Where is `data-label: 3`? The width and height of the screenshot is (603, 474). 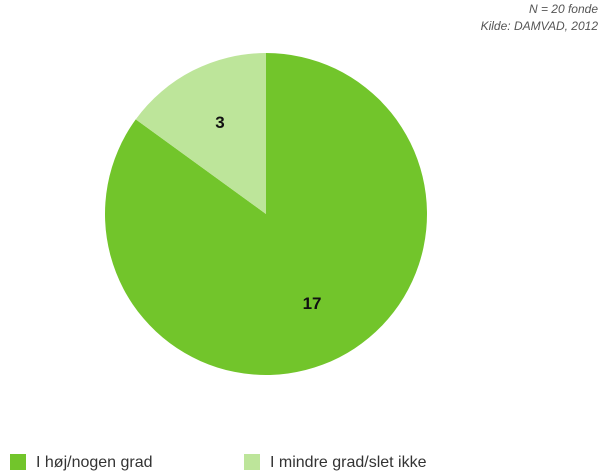 data-label: 3 is located at coordinates (219, 122).